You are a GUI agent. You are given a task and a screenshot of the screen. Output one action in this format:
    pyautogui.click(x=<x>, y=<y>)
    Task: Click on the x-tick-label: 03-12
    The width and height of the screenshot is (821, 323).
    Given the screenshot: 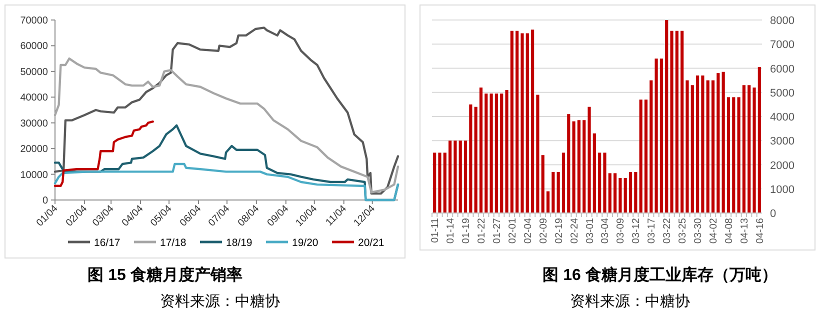 What is the action you would take?
    pyautogui.click(x=636, y=231)
    